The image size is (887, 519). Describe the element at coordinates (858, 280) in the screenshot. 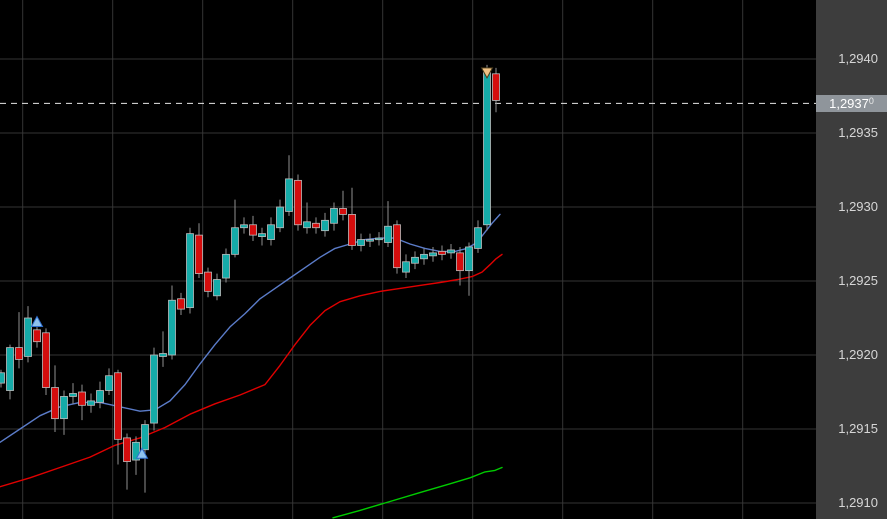

I see `price-axis-label: 1,2925` at that location.